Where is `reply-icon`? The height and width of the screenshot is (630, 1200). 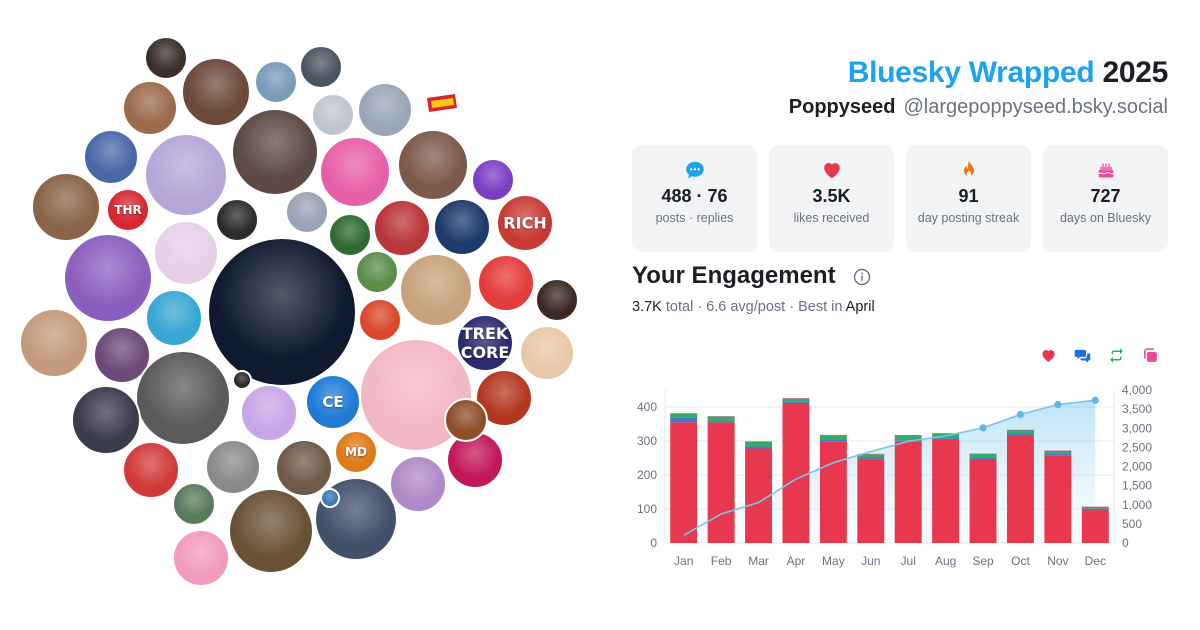
reply-icon is located at coordinates (1082, 355).